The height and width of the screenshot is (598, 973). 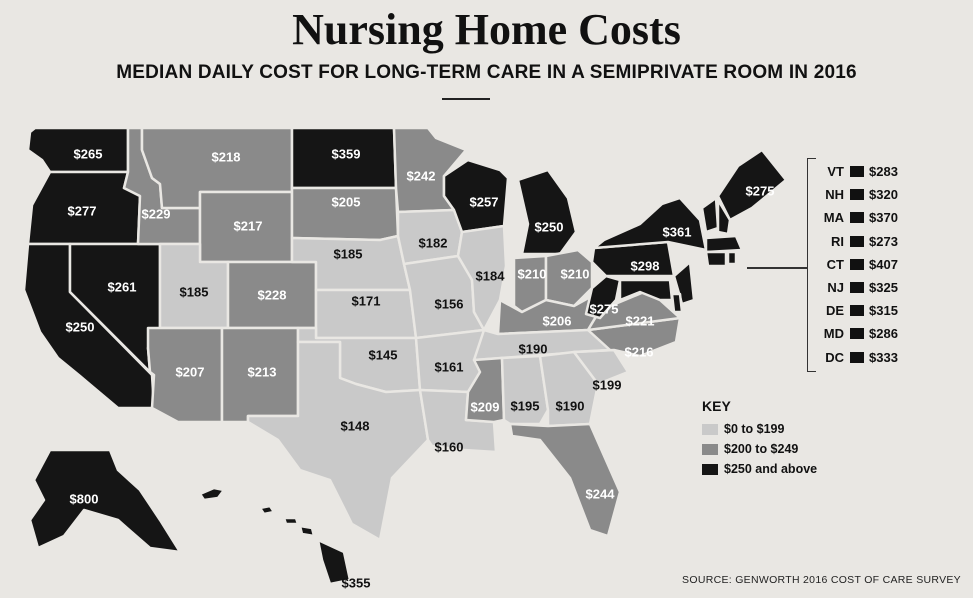 What do you see at coordinates (486, 29) in the screenshot?
I see `page-title: Nursing Home Costs` at bounding box center [486, 29].